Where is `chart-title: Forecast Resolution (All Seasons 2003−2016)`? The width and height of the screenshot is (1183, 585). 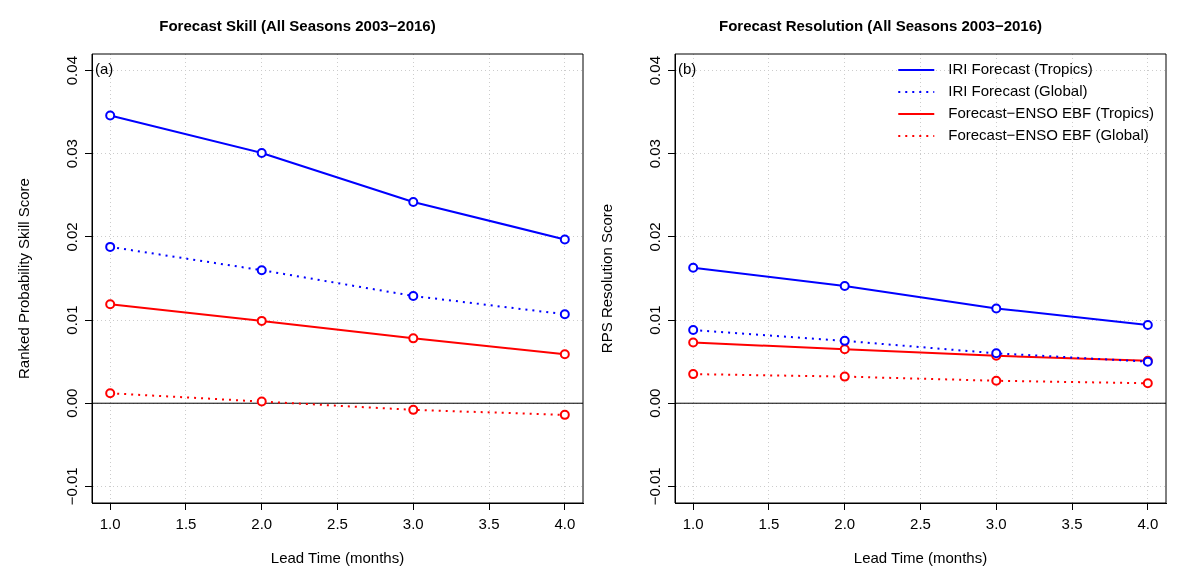
chart-title: Forecast Resolution (All Seasons 2003−2016) is located at coordinates (880, 26).